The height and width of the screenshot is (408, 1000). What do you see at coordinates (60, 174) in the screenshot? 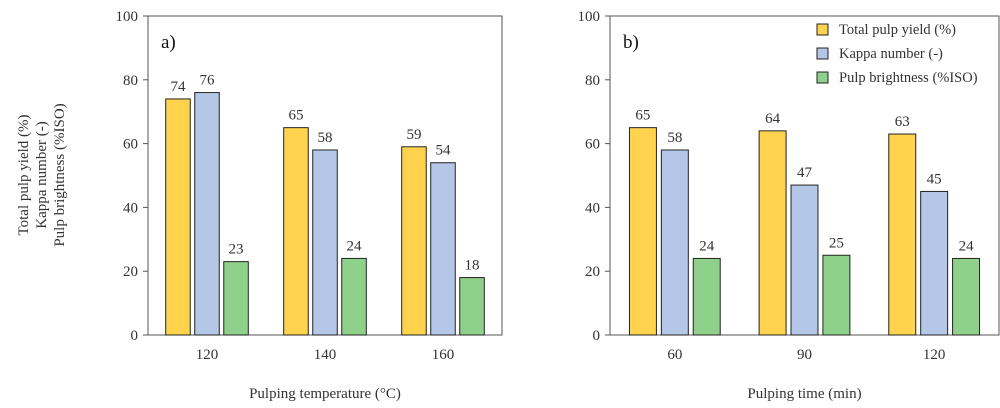
I see `y-axis-title-line-3: Pulp brightness (%ISO)` at bounding box center [60, 174].